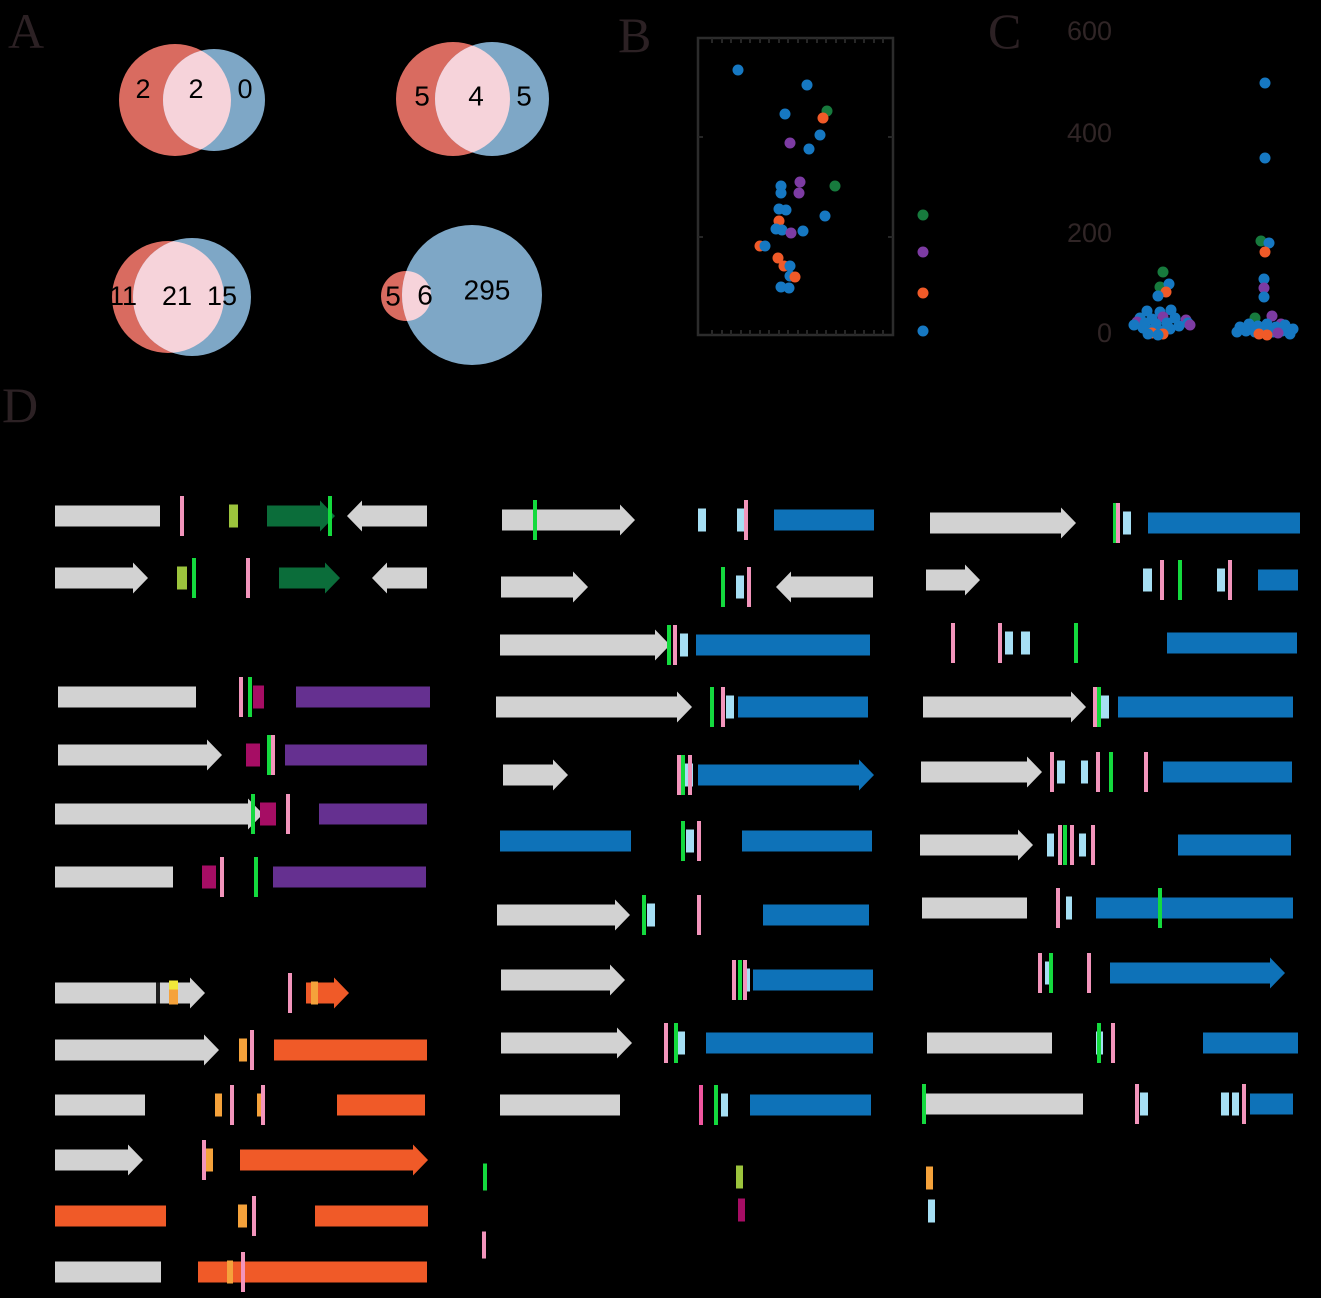 The height and width of the screenshot is (1298, 1321). I want to click on gene-arrow-orange, so click(334, 1160).